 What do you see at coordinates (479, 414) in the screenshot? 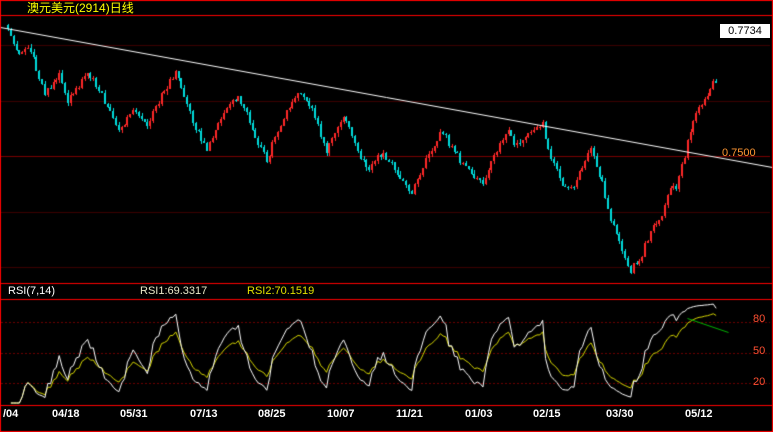
I see `date-label: 01/03` at bounding box center [479, 414].